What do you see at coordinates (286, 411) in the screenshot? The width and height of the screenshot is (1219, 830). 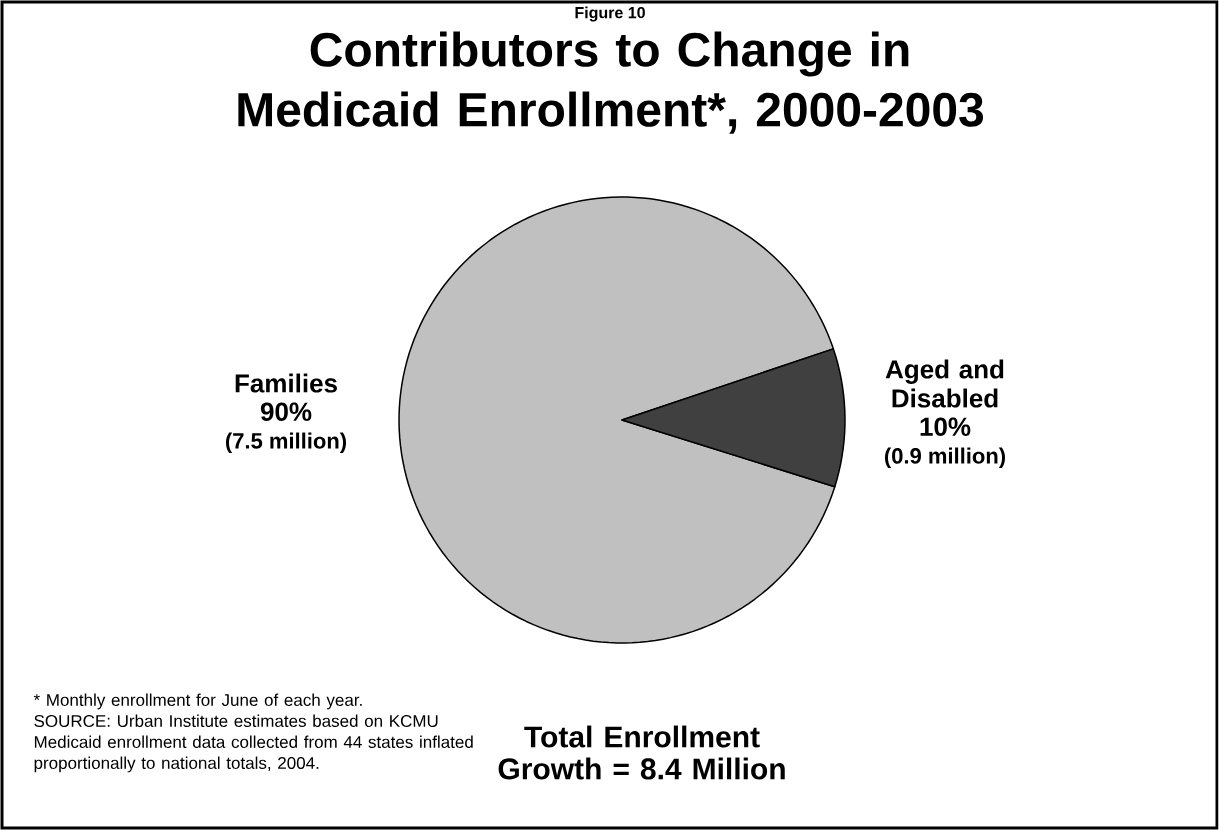 I see `data-label: 90%` at bounding box center [286, 411].